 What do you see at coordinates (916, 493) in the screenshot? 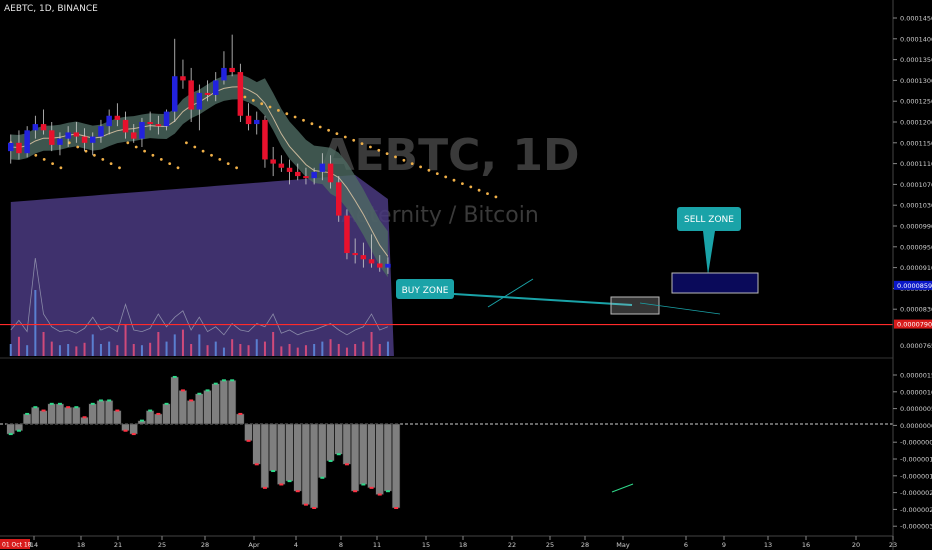
I see `osc-y-tick-label: -0.0000020` at bounding box center [916, 493].